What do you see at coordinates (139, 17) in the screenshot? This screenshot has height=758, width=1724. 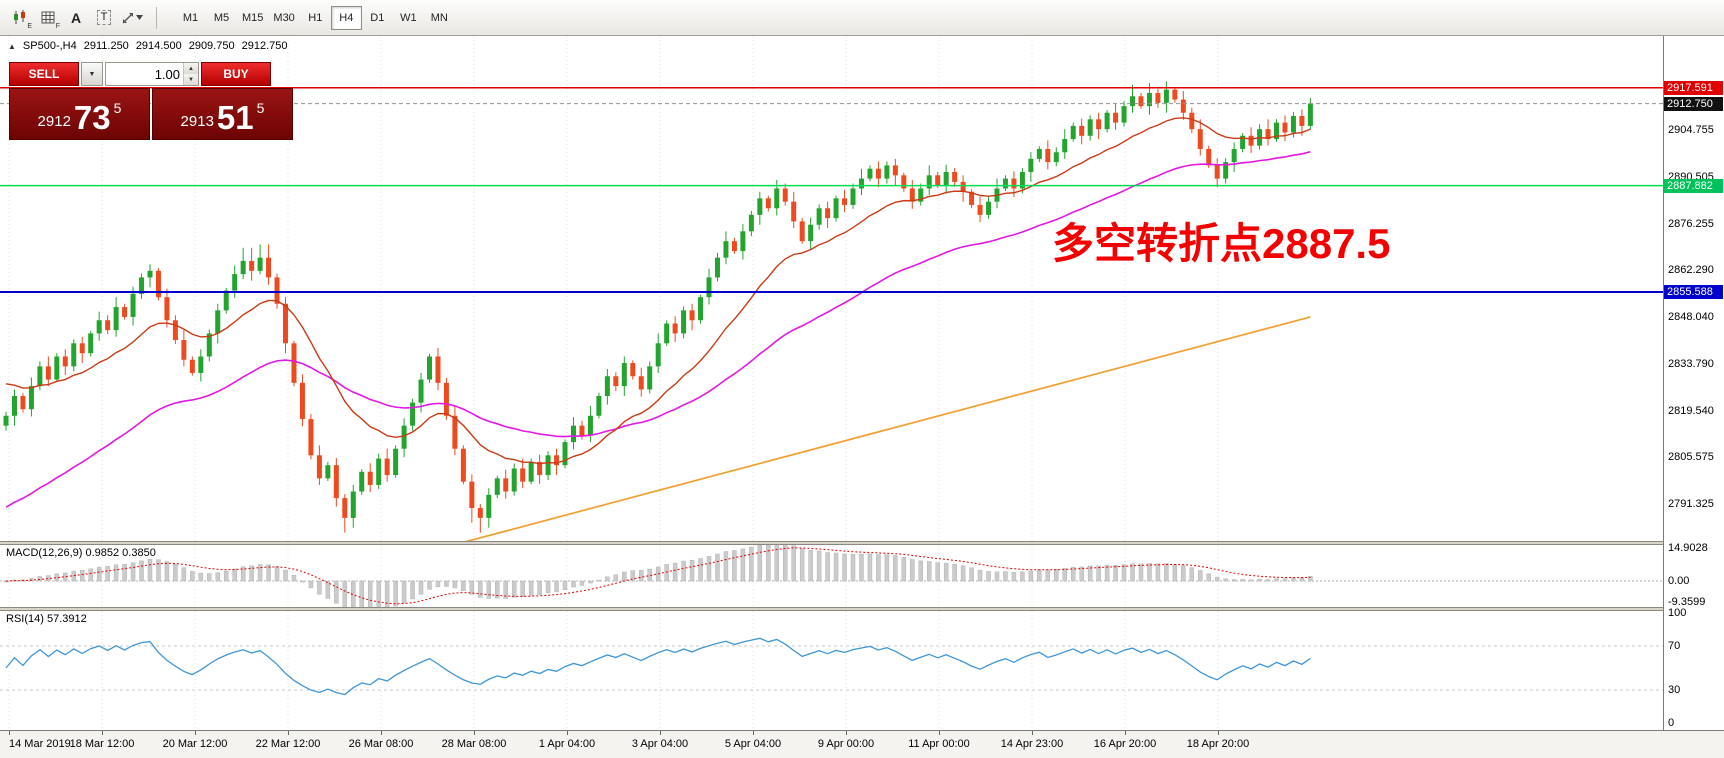 I see `chevron-down-icon` at bounding box center [139, 17].